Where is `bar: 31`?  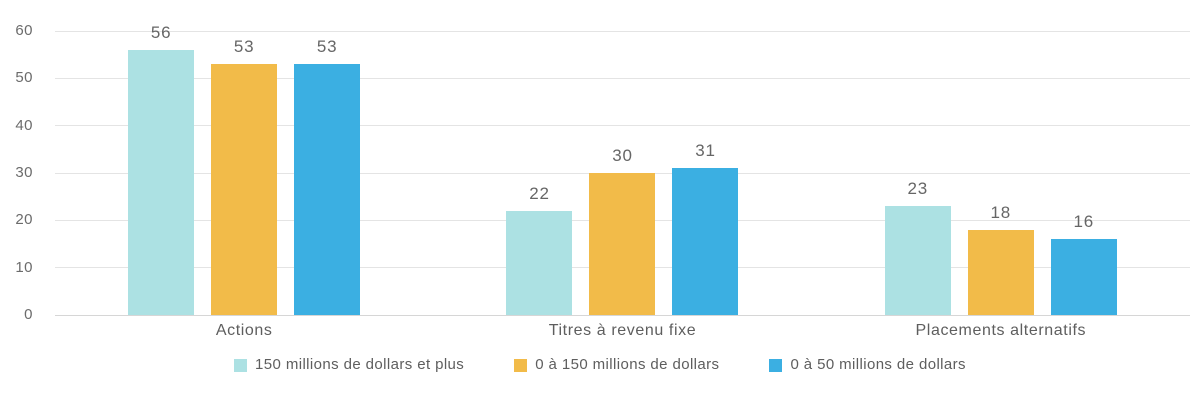
bar: 31 is located at coordinates (705, 228).